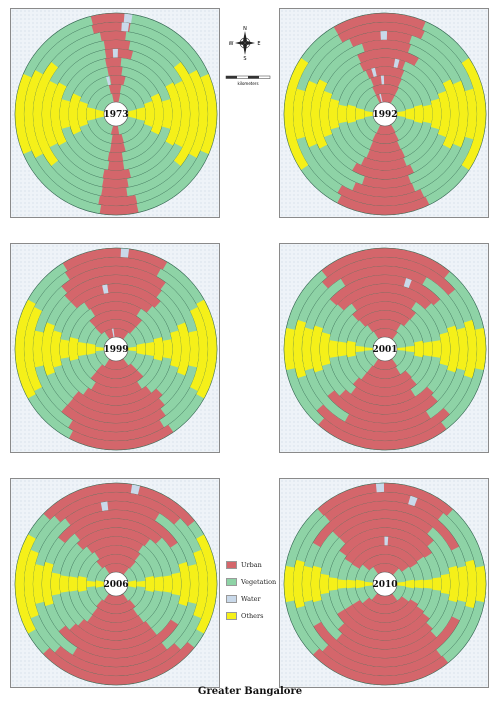 This screenshot has height=716, width=500. I want to click on figure-caption: Greater Bangalore, so click(250, 691).